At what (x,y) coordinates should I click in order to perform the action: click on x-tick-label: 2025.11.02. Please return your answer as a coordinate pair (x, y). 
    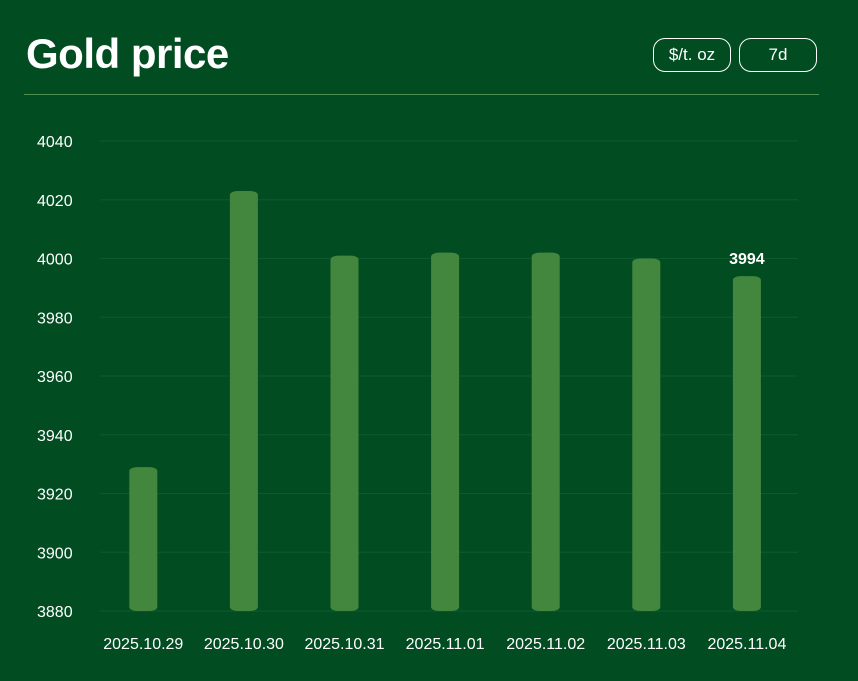
    Looking at the image, I should click on (545, 644).